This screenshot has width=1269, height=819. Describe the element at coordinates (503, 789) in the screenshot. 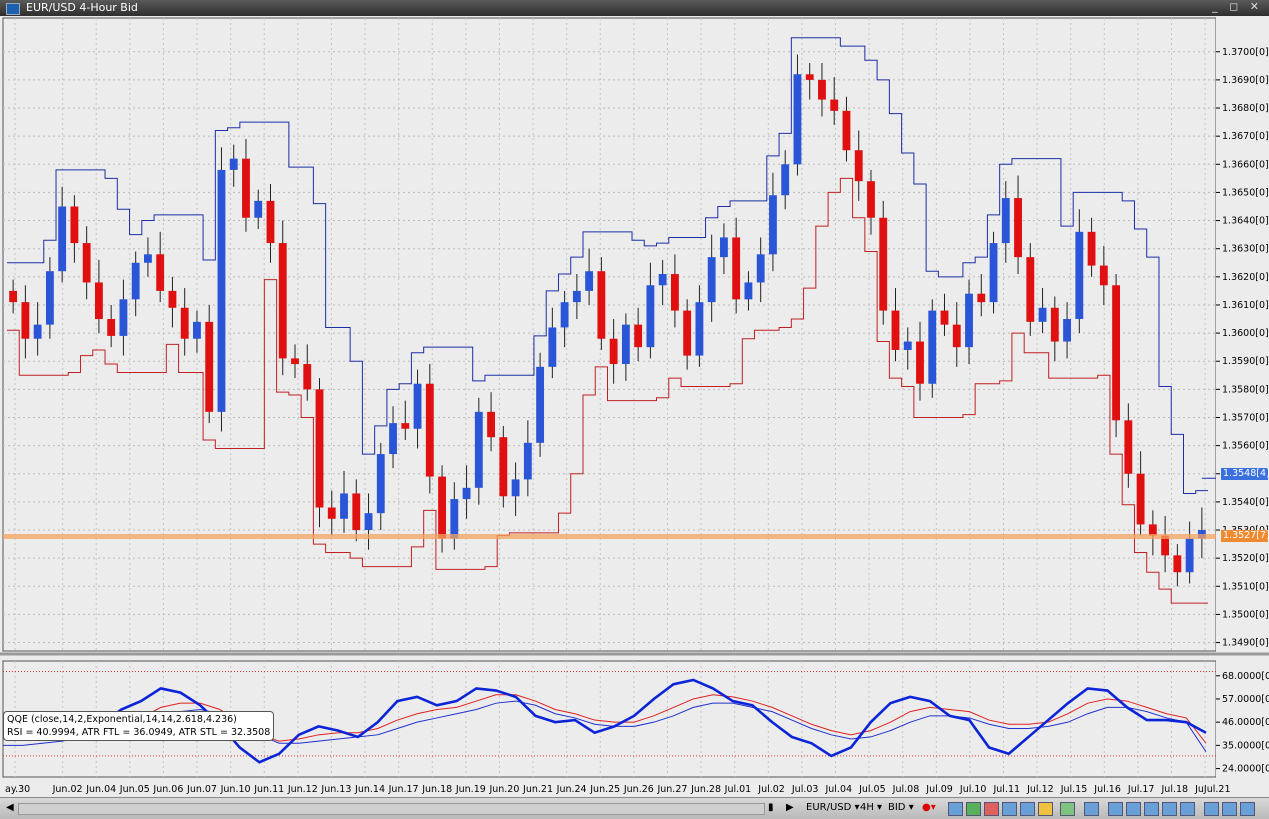

I see `date-tick-label: Jun.20` at that location.